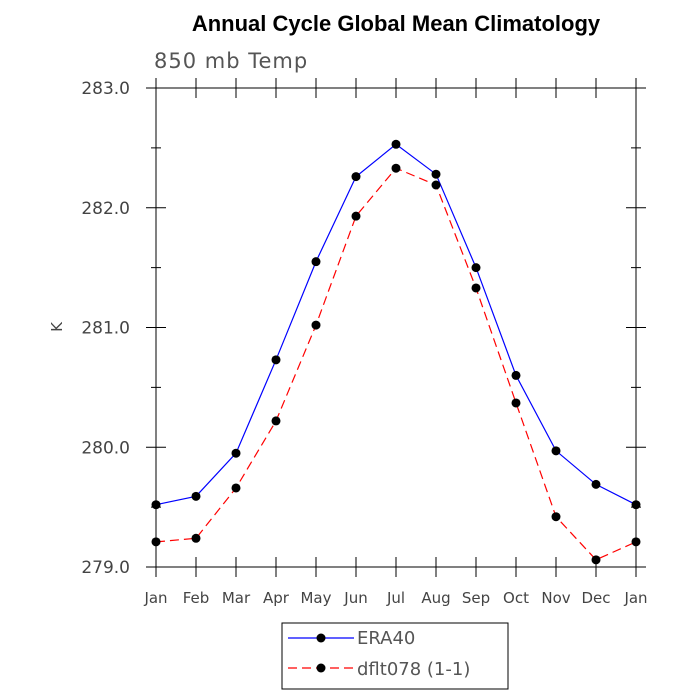  Describe the element at coordinates (105, 568) in the screenshot. I see `y-tick-label: 279.0` at that location.